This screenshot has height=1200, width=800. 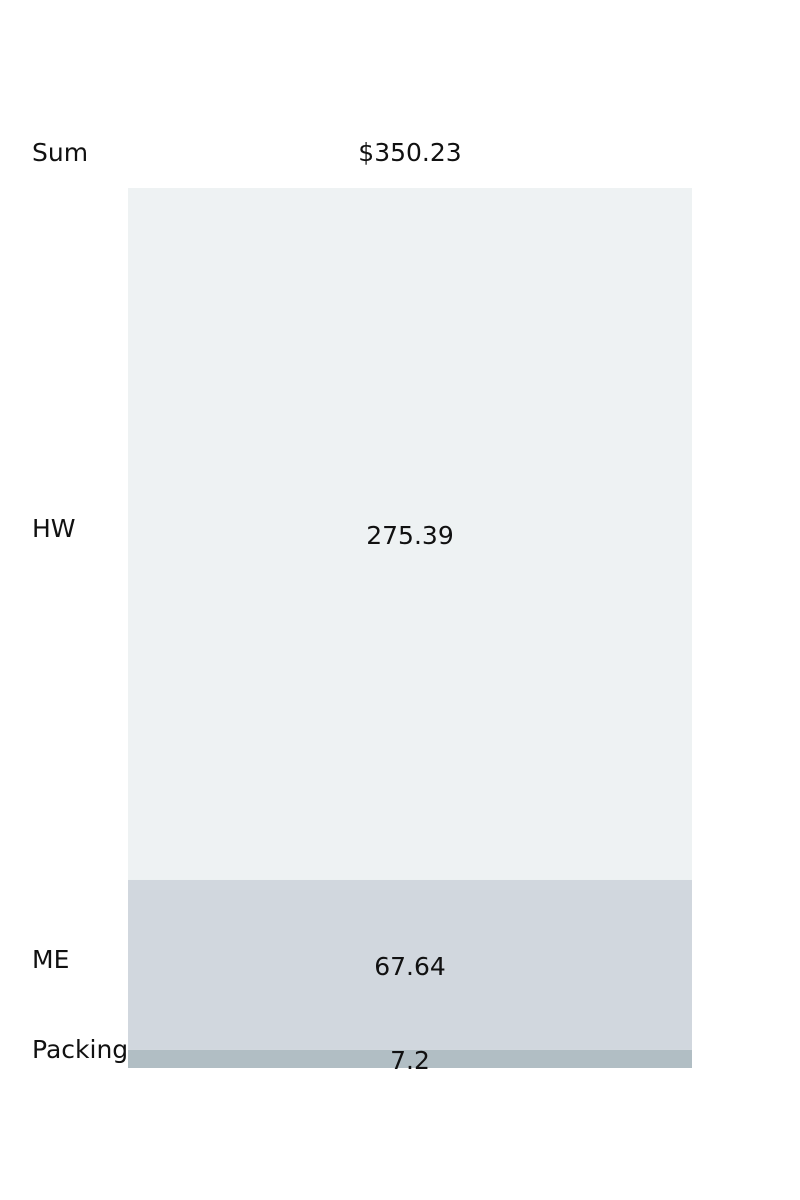 What do you see at coordinates (50, 959) in the screenshot?
I see `category-label-me: ME` at bounding box center [50, 959].